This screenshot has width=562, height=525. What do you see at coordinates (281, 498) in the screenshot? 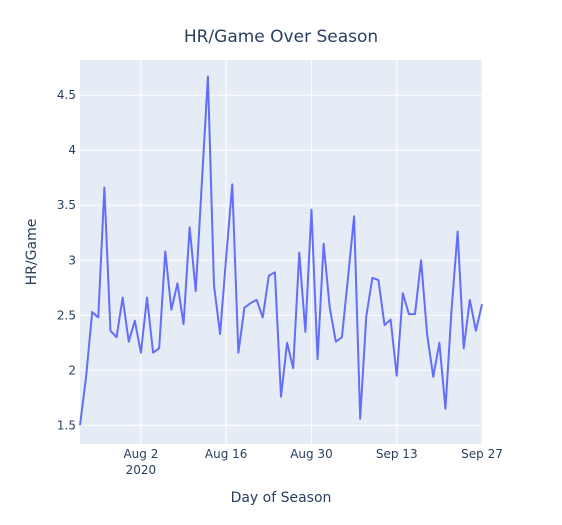
I see `x-axis-title: Day of Season` at bounding box center [281, 498].